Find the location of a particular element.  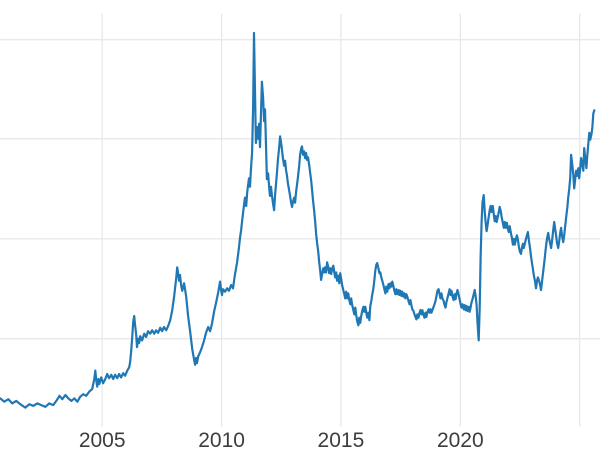

x-axis-tick-labels: 2005 2010 2015 2020 is located at coordinates (281, 439).